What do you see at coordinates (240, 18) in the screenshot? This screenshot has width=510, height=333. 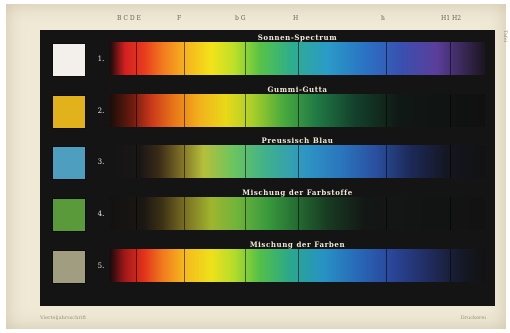 I see `scale-label: b G` at bounding box center [240, 18].